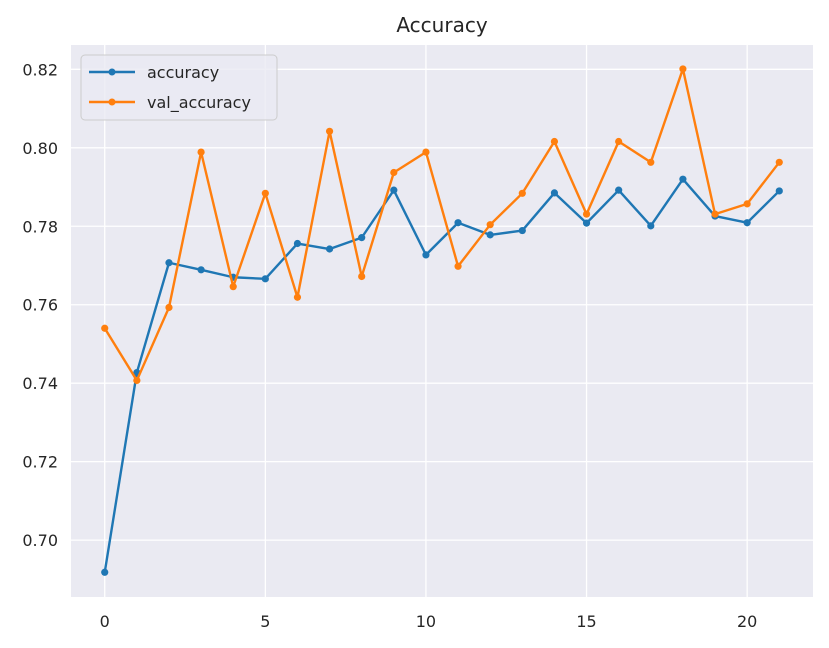 Image resolution: width=829 pixels, height=648 pixels. What do you see at coordinates (40, 226) in the screenshot?
I see `y-tick-label: 0.78` at bounding box center [40, 226].